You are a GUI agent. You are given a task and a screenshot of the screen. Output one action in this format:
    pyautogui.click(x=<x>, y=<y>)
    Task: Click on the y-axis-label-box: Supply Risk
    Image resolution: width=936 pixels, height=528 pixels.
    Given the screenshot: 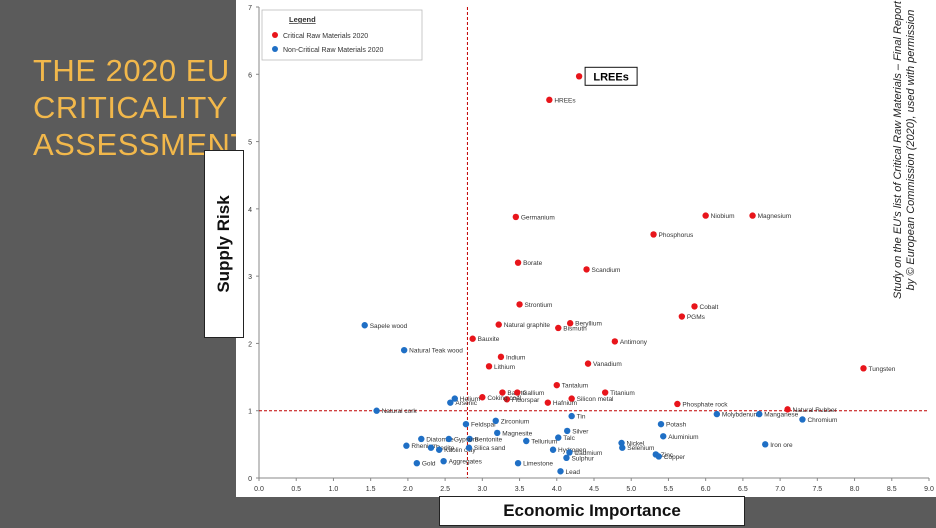 What is the action you would take?
    pyautogui.click(x=224, y=244)
    